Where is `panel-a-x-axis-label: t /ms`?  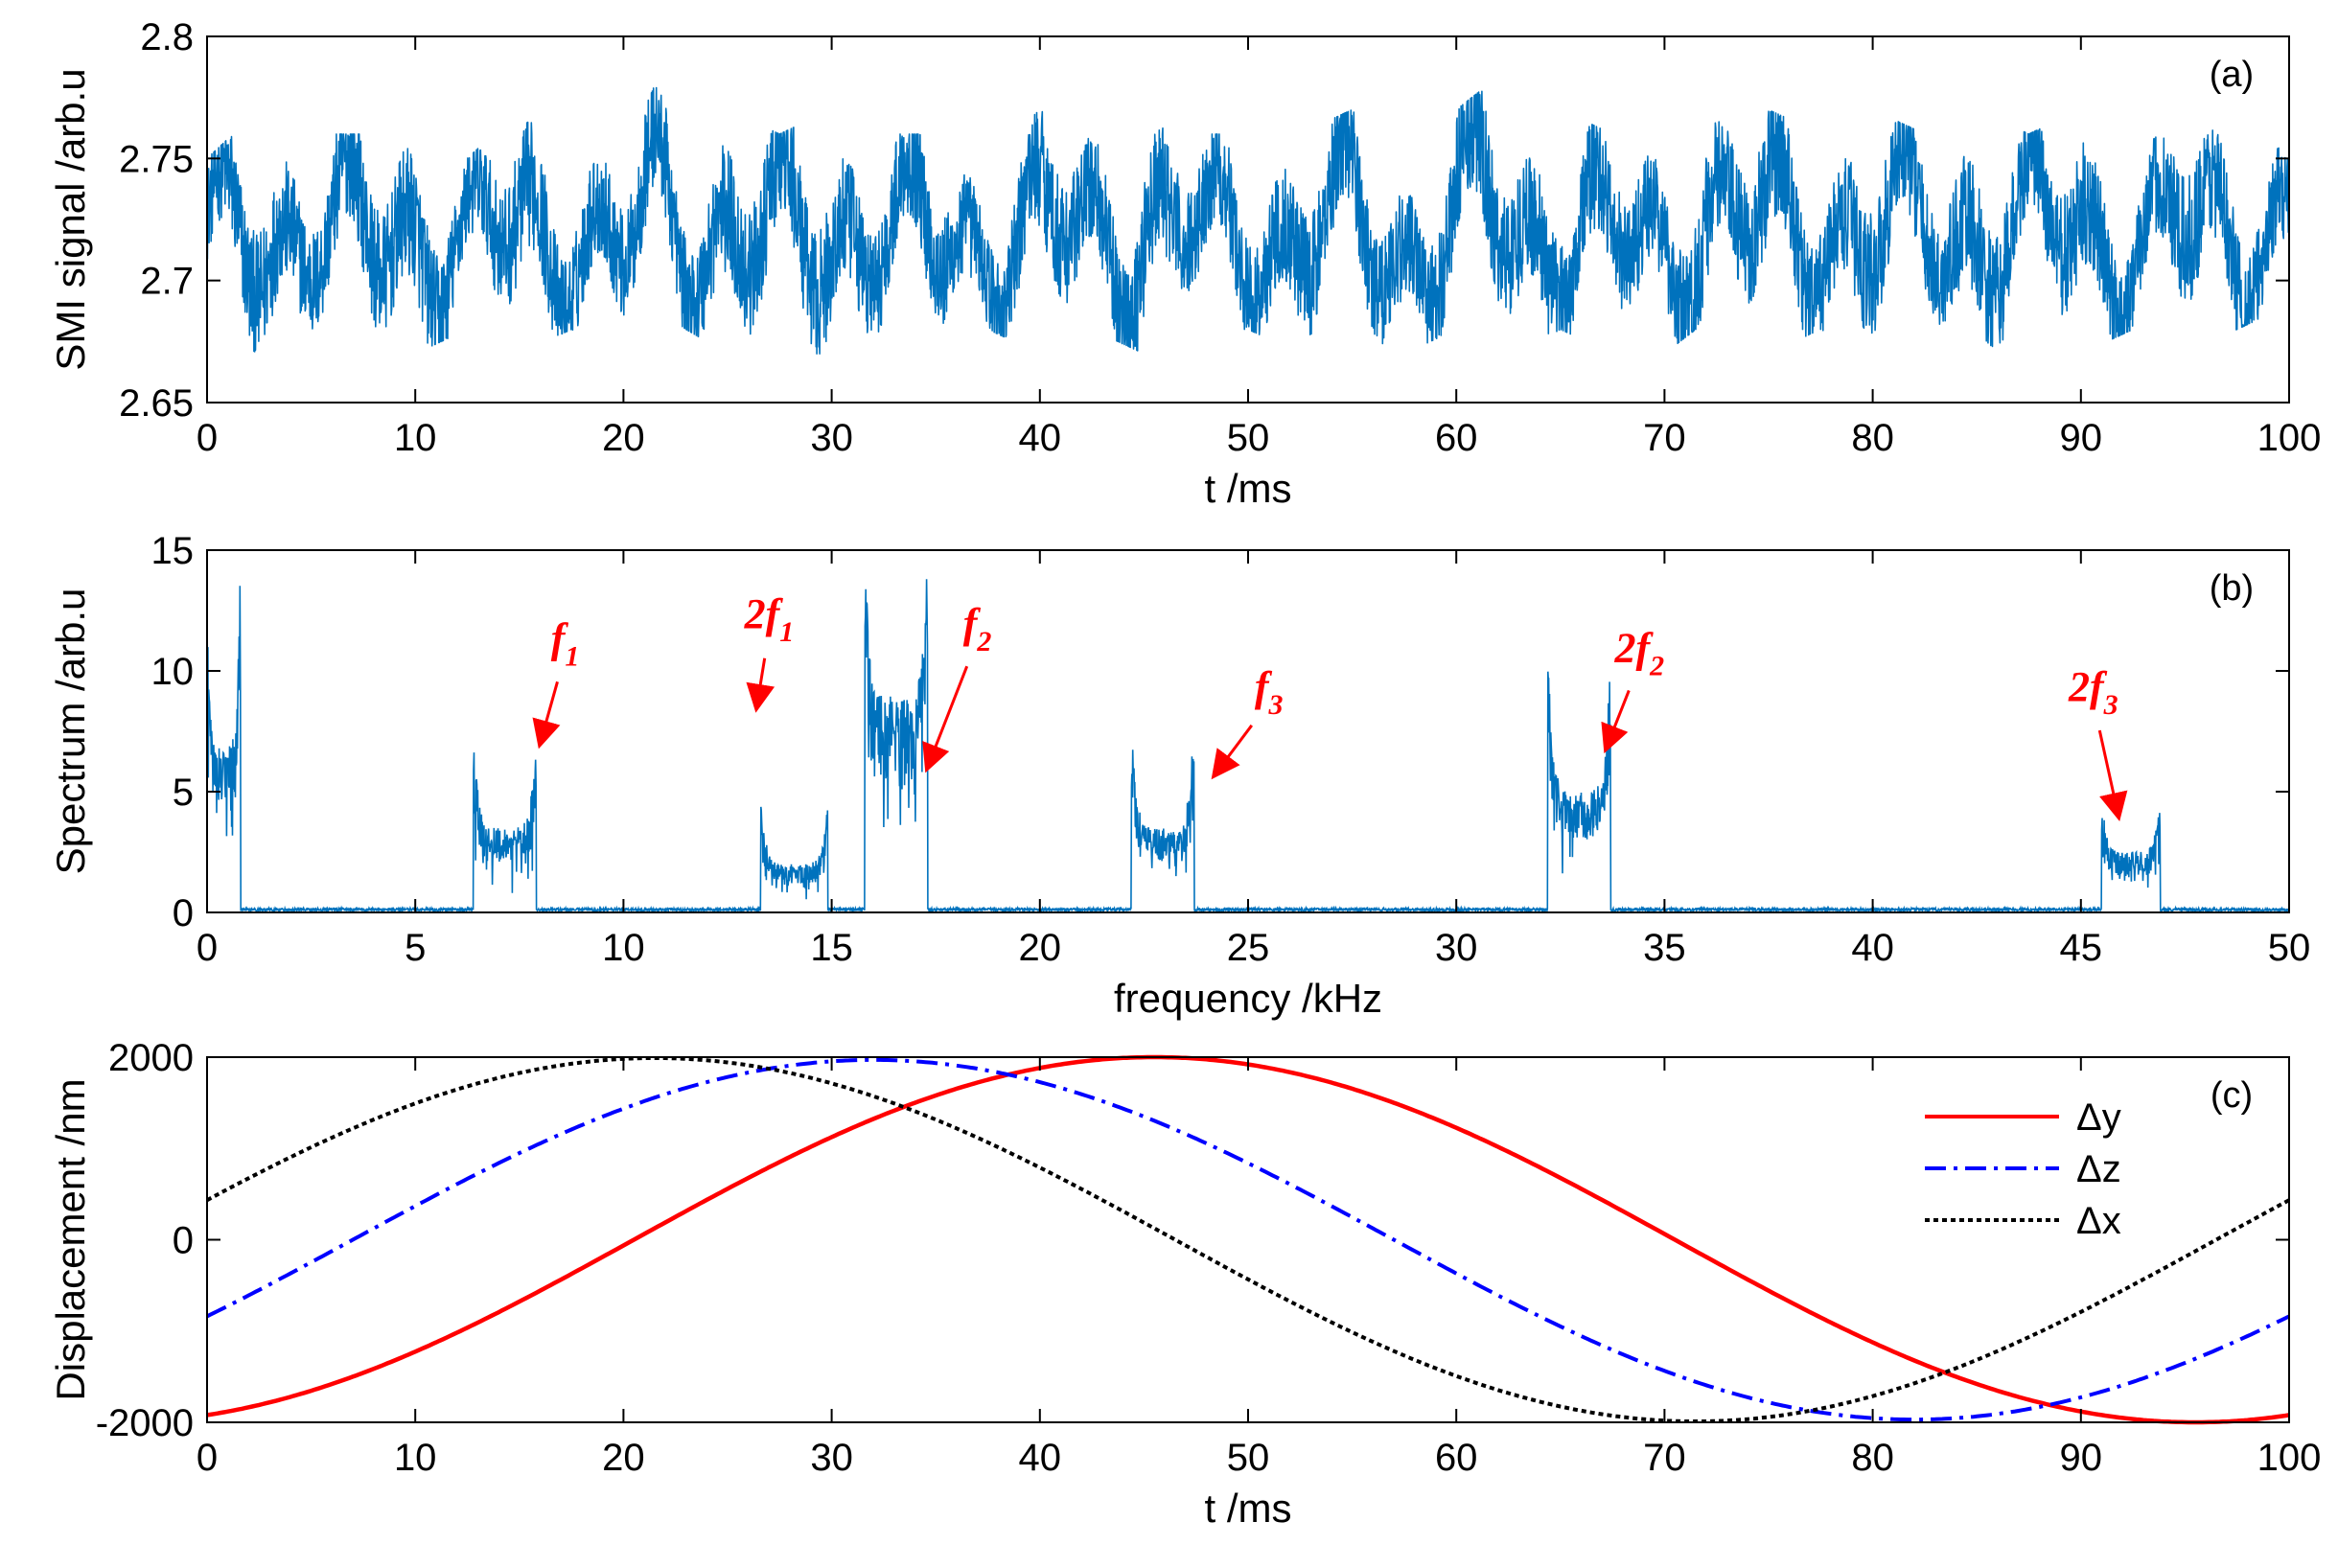
panel-a-x-axis-label: t /ms is located at coordinates (1248, 488).